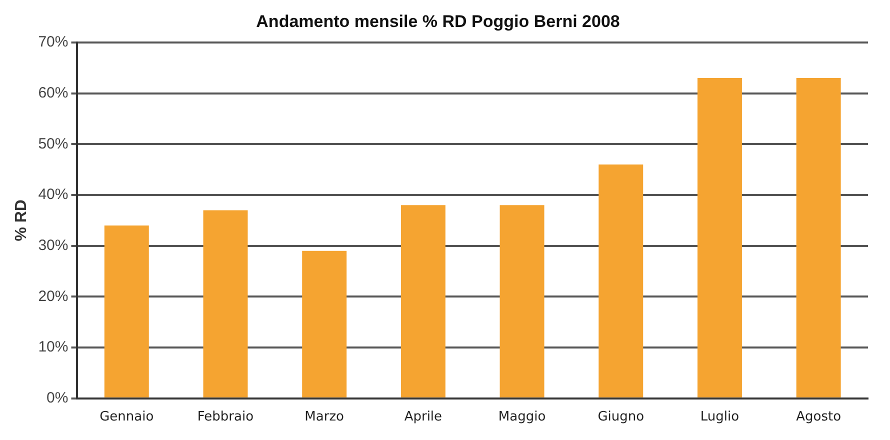 The width and height of the screenshot is (890, 440). I want to click on y-tick-label: 40%, so click(53, 195).